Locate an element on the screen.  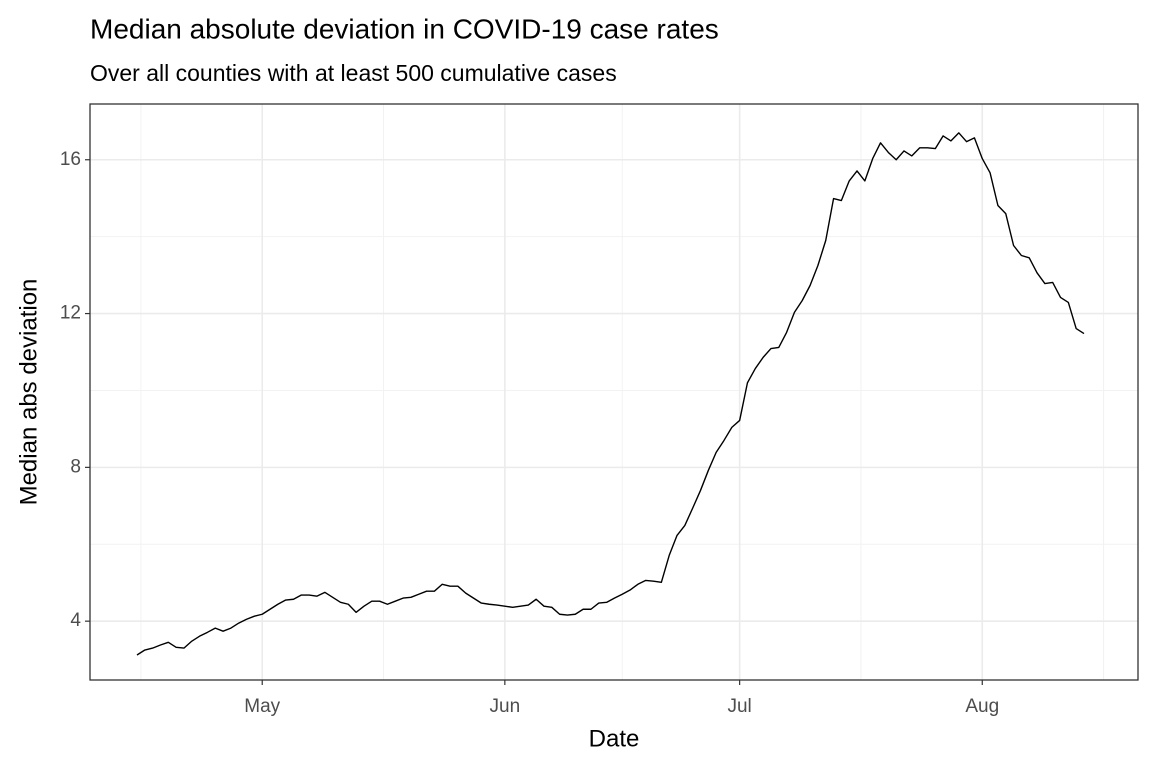
y-axis-title: Median abs deviation is located at coordinates (28, 392).